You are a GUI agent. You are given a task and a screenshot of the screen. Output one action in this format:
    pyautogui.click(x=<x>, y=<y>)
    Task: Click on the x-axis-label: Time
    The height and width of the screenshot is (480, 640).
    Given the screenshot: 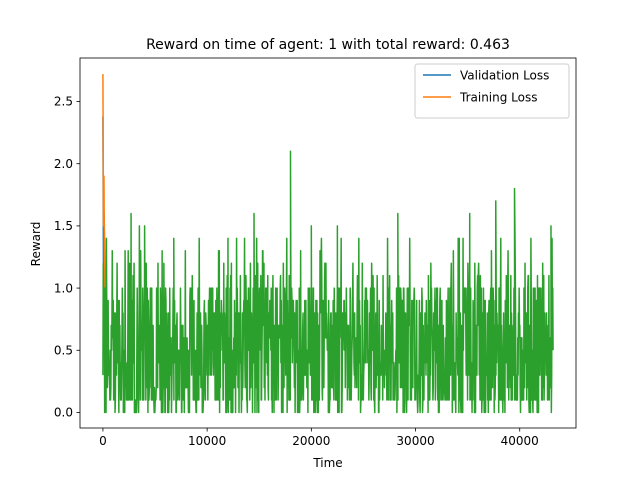 What is the action you would take?
    pyautogui.click(x=327, y=463)
    